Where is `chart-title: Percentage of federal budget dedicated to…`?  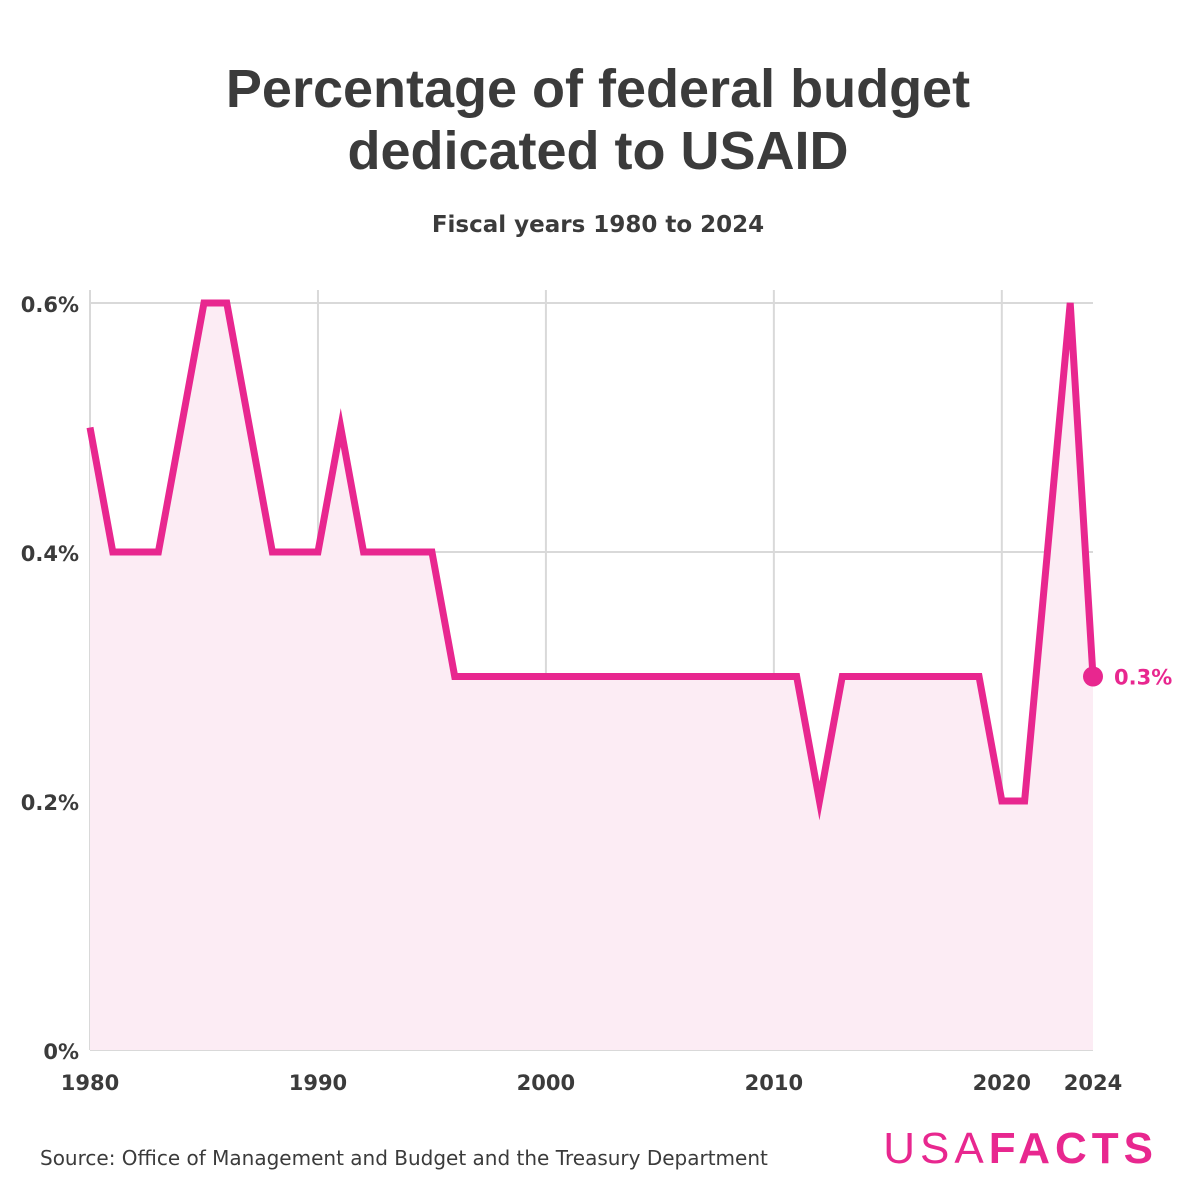
chart-title: Percentage of federal budget dedicated to… is located at coordinates (598, 120).